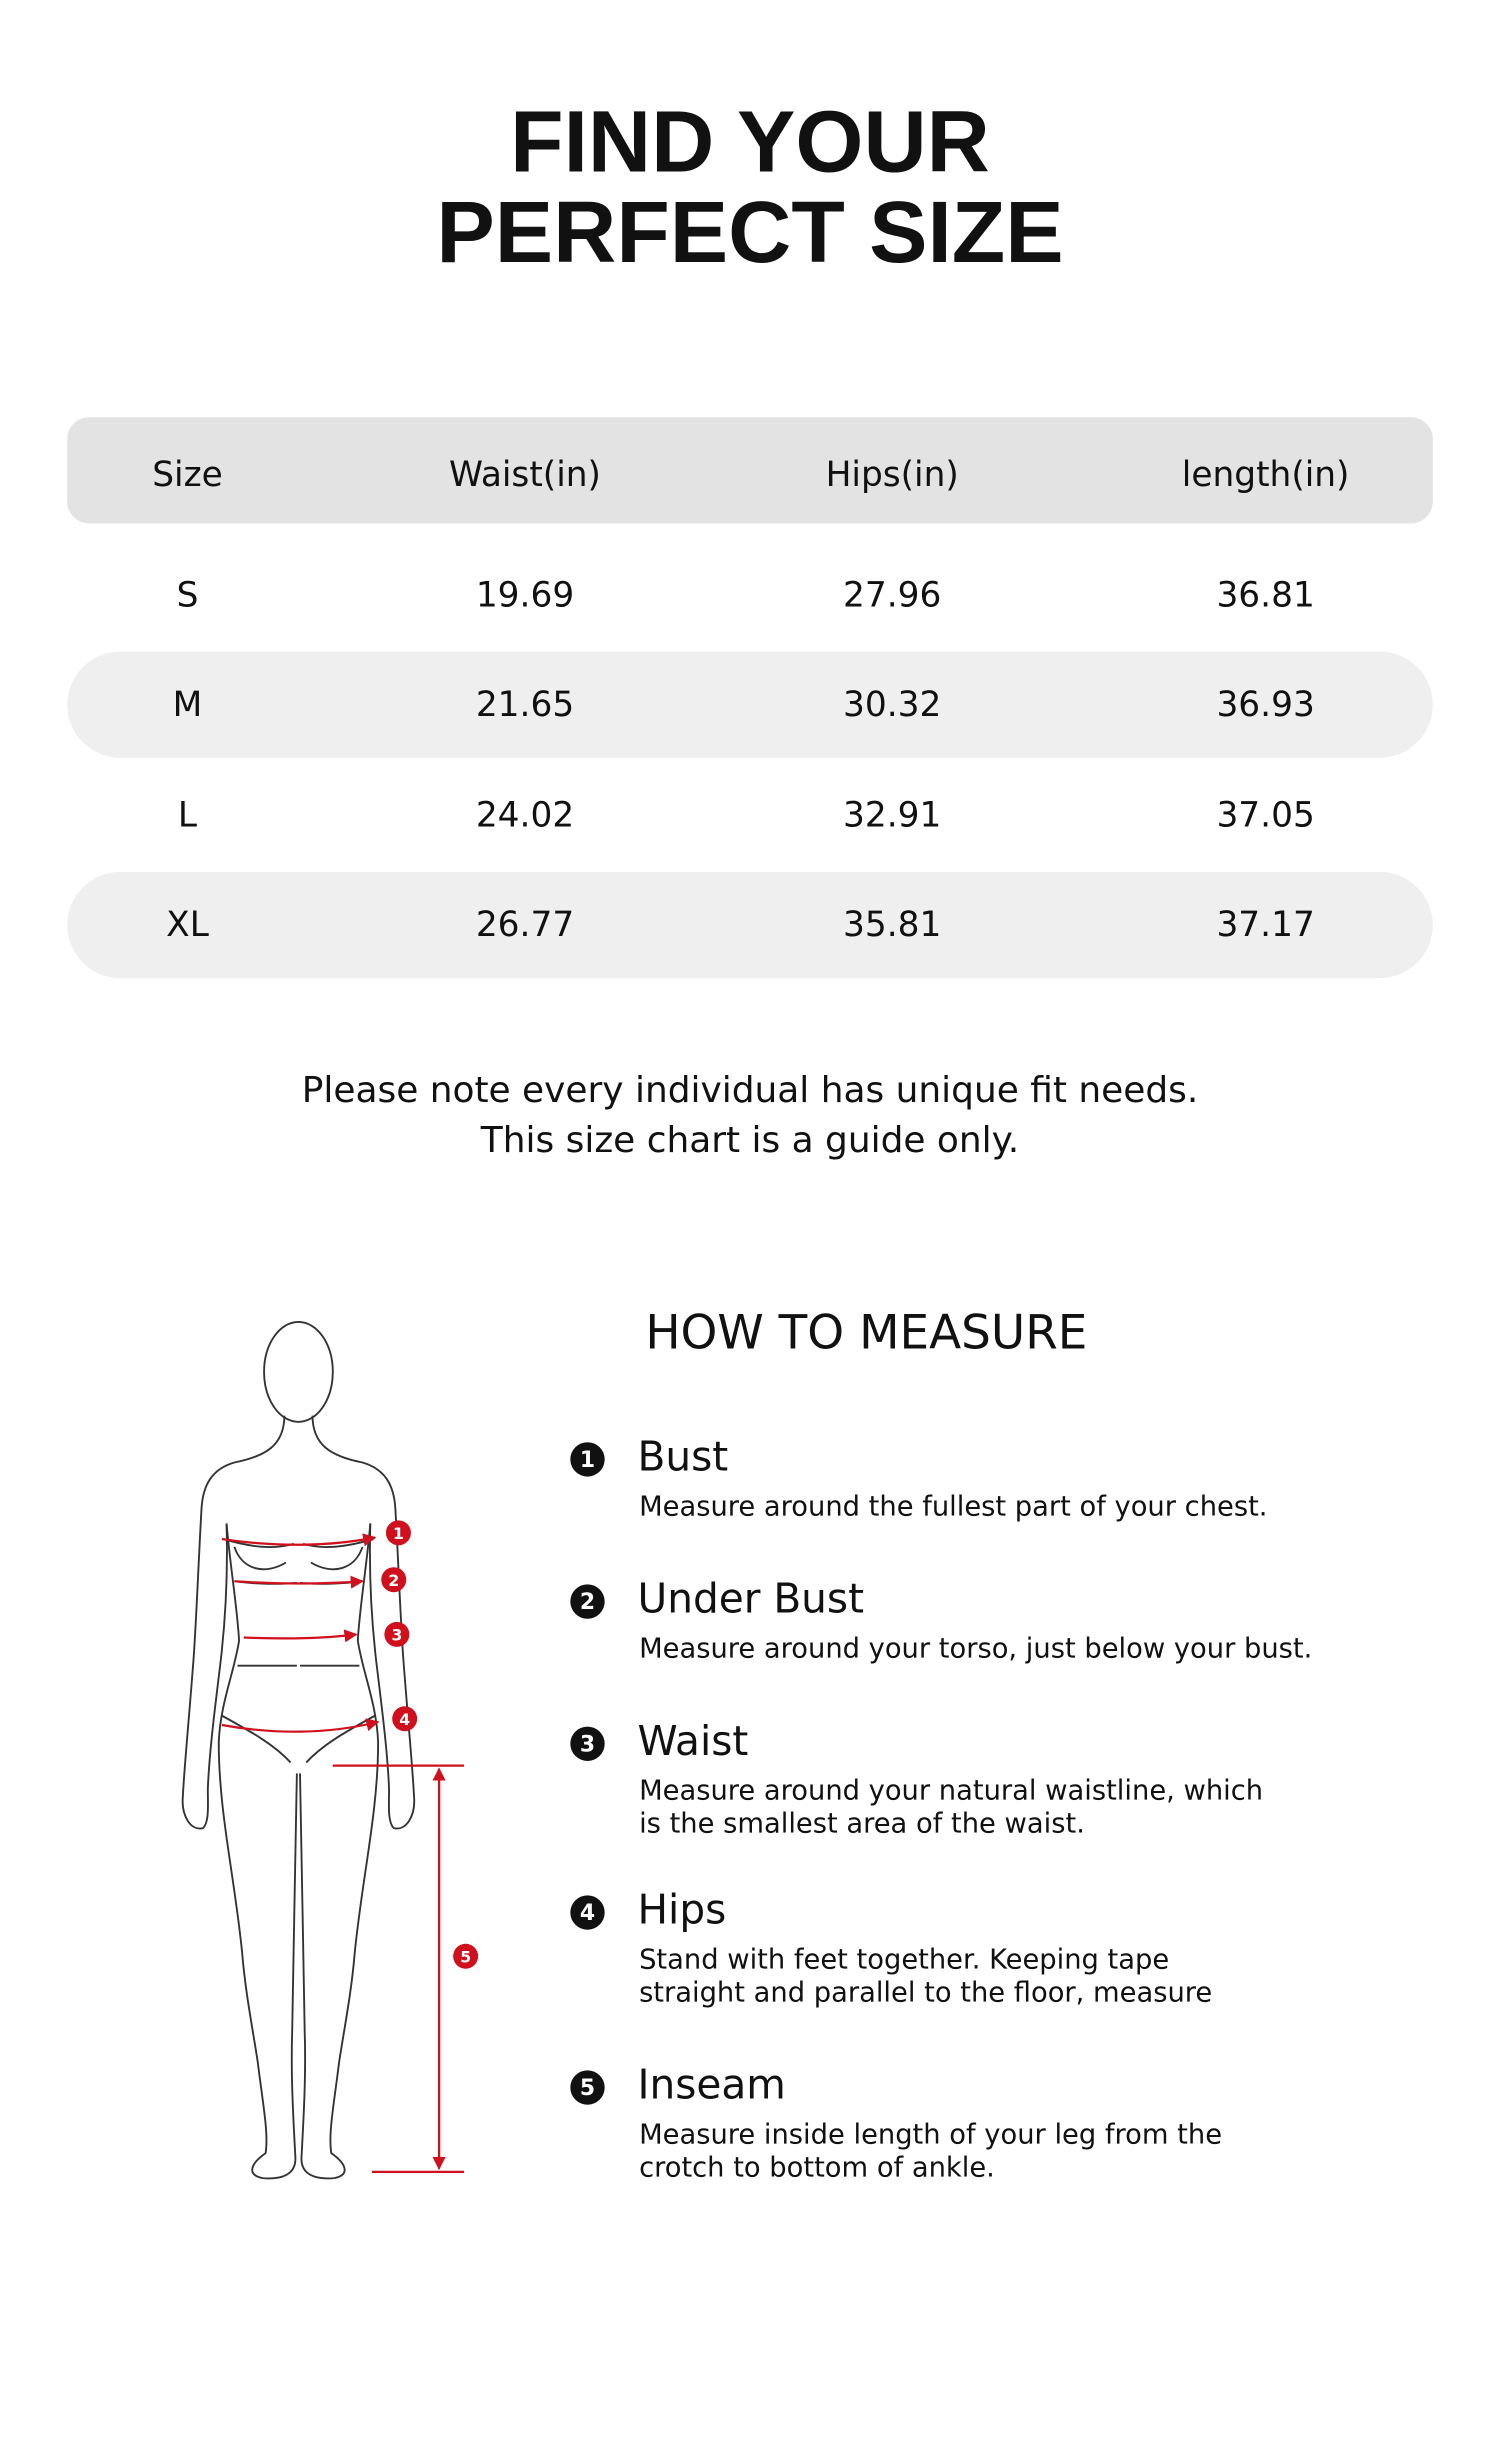 This screenshot has width=1500, height=2458. I want to click on table-cell: 37.05, so click(1265, 816).